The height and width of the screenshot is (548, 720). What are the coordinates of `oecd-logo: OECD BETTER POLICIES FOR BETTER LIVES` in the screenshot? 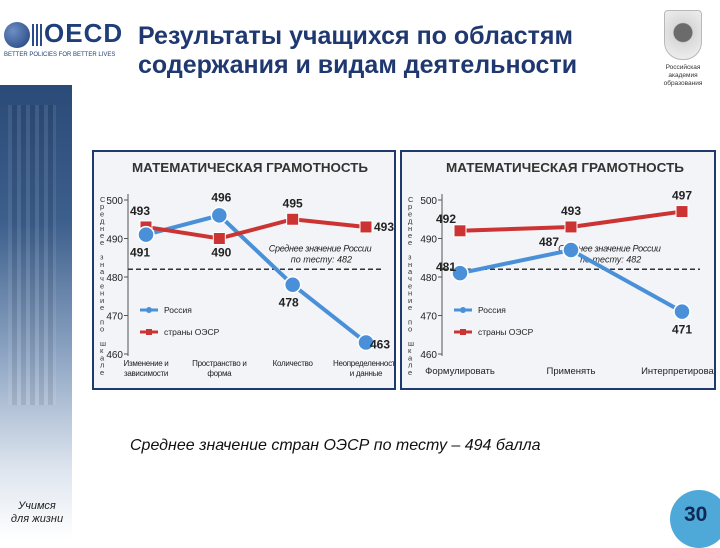 It's located at (64, 39).